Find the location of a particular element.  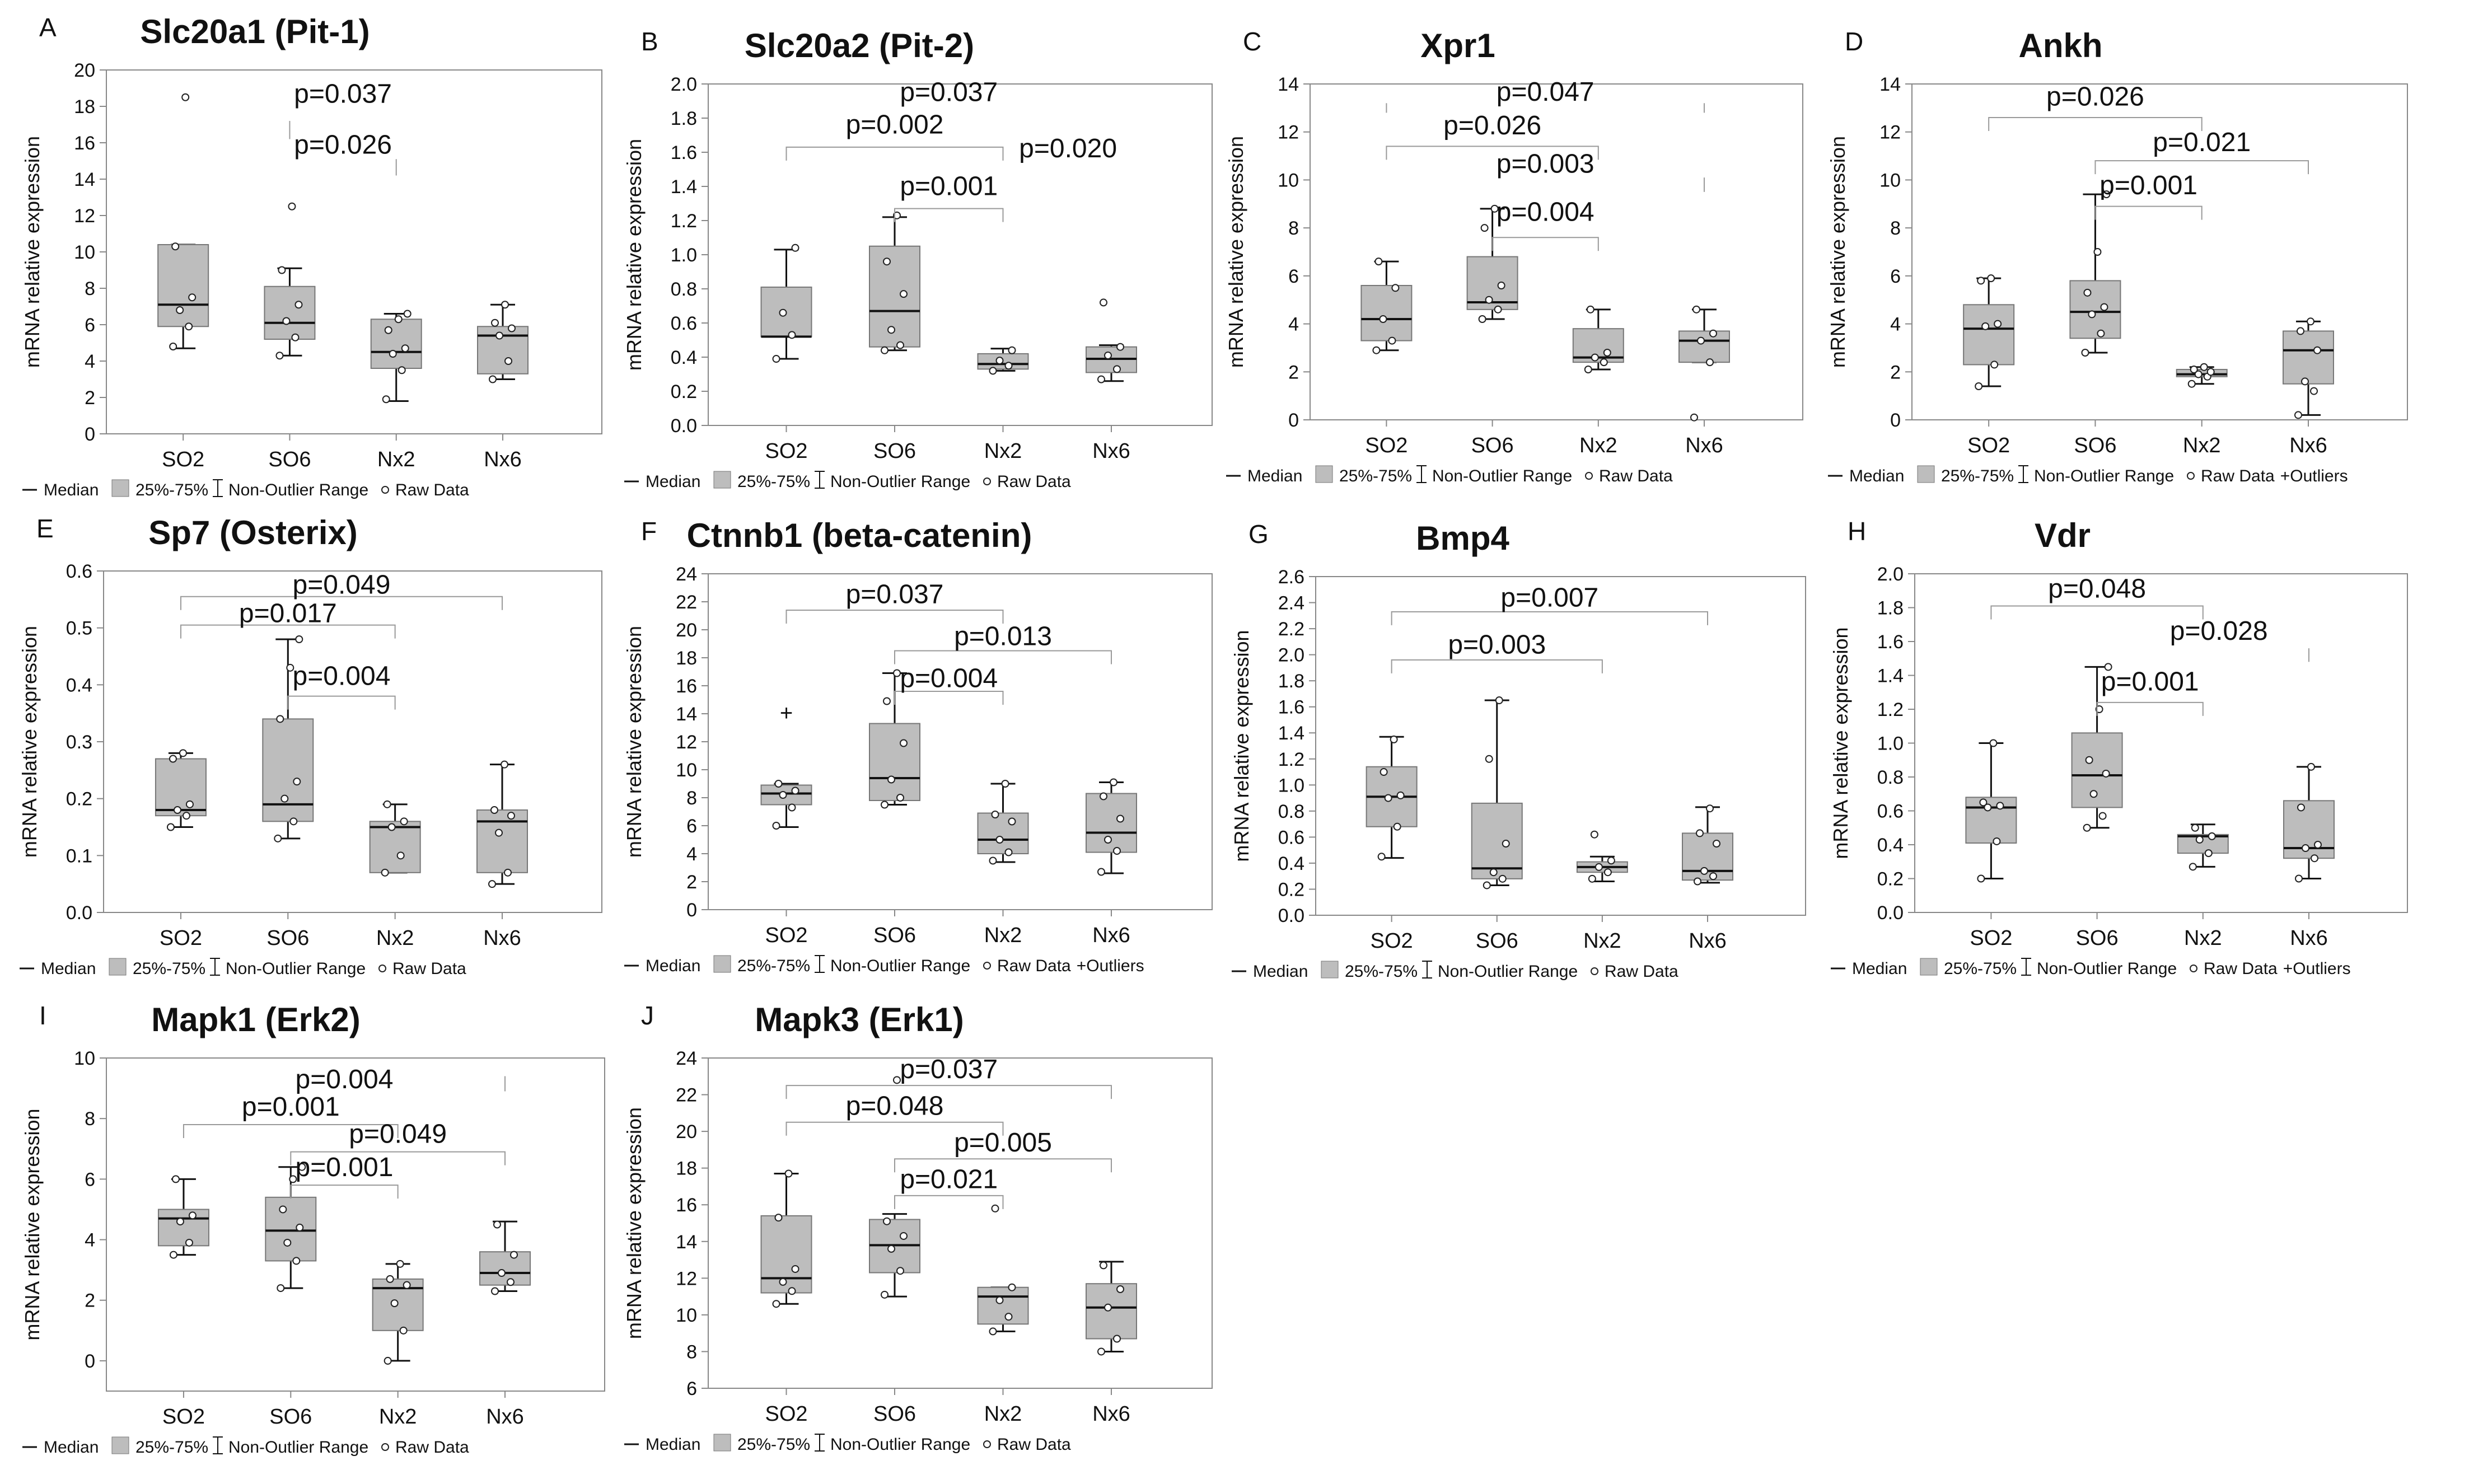

y-tick-label: 2.4 is located at coordinates (1291, 603).